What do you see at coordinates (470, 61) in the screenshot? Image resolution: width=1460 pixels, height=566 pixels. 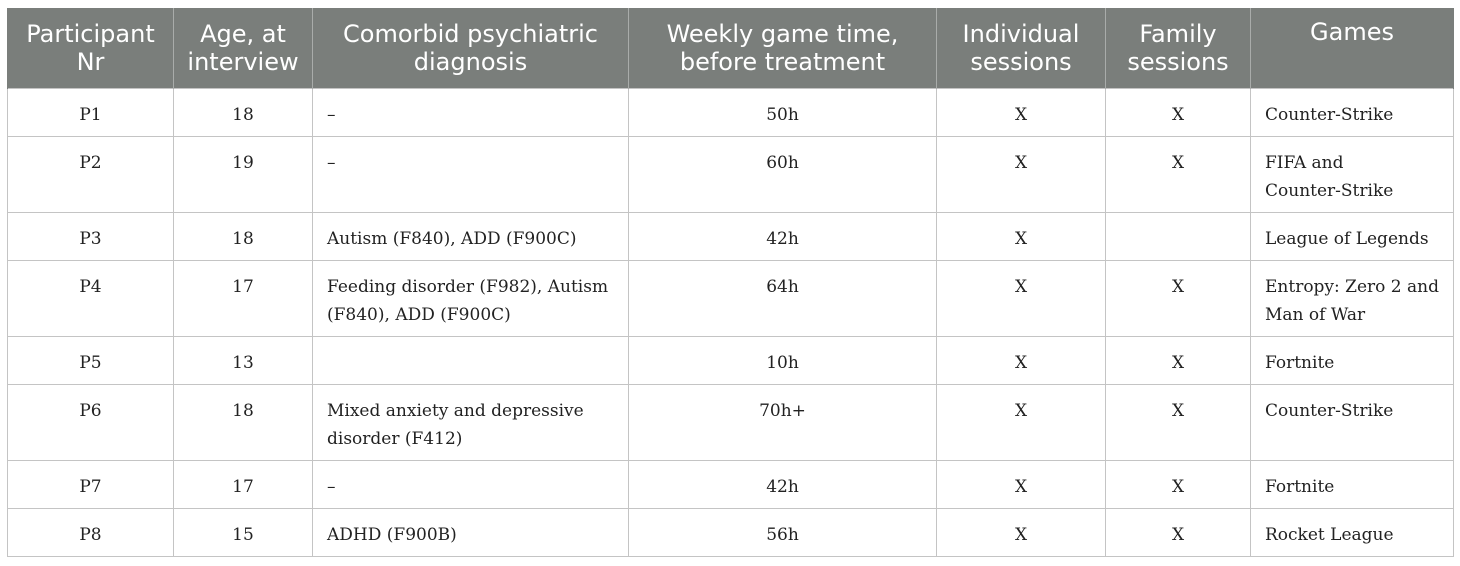 I see `header-line: diagnosis` at bounding box center [470, 61].